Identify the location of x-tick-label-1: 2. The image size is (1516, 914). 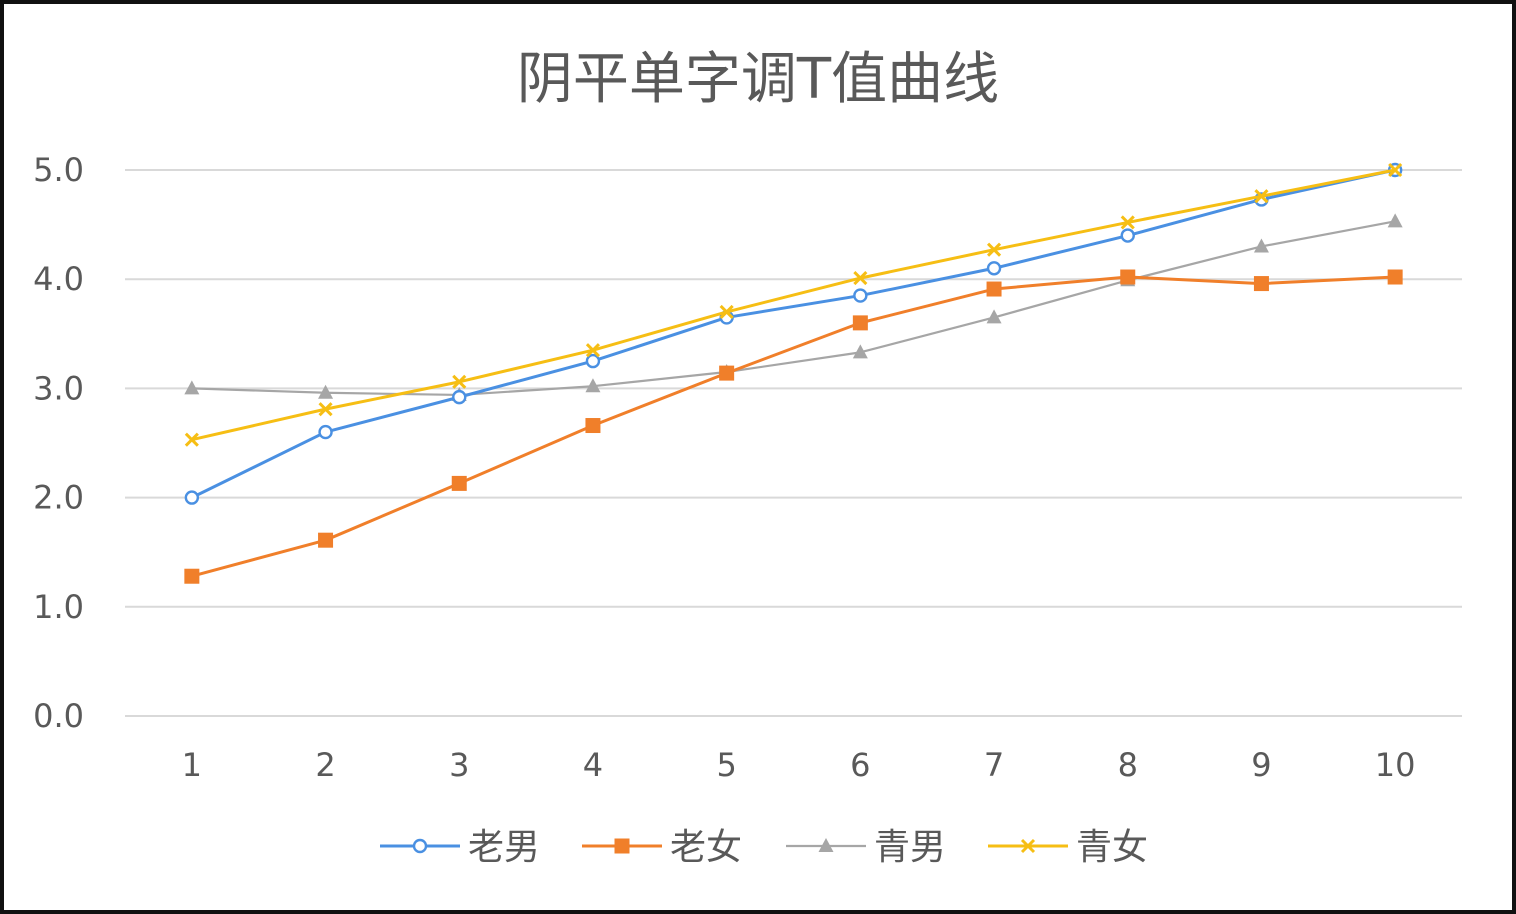
(325, 765).